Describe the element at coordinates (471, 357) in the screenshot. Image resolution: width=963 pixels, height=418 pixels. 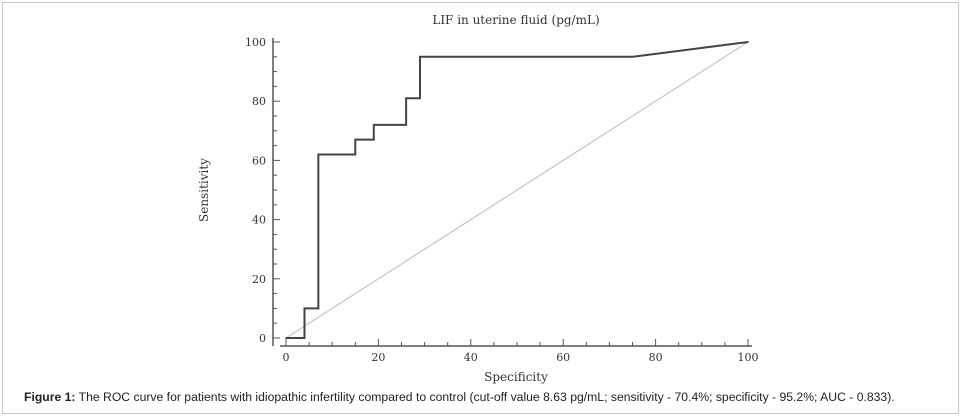
I see `x-tick-label: 40` at that location.